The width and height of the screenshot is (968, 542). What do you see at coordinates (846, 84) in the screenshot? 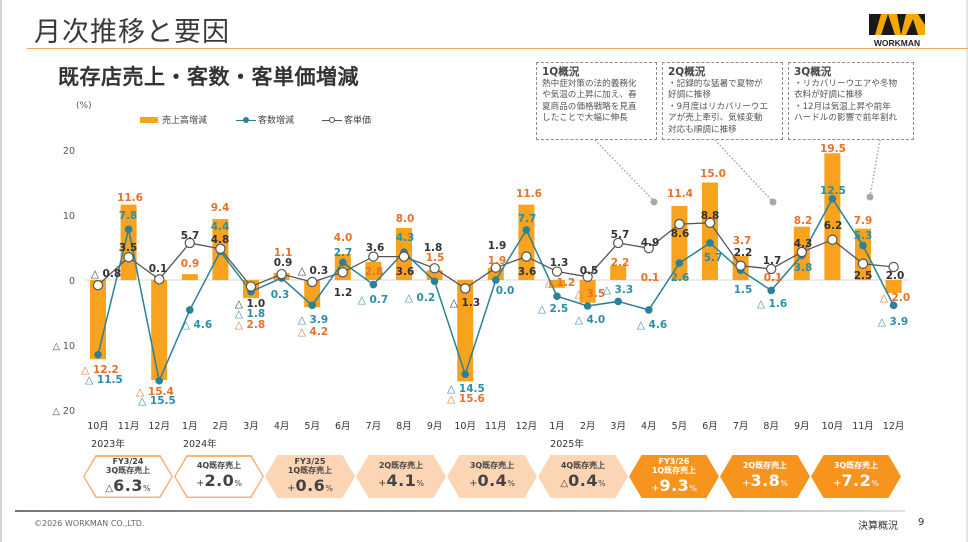
I see `annotation-line: ・リカバリーウエアや冬物` at bounding box center [846, 84].